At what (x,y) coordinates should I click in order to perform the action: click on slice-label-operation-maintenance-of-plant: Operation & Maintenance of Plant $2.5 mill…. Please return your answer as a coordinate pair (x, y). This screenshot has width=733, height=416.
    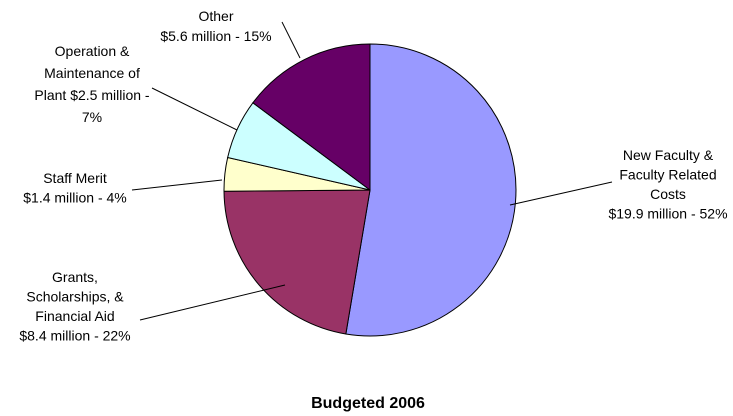
    Looking at the image, I should click on (92, 84).